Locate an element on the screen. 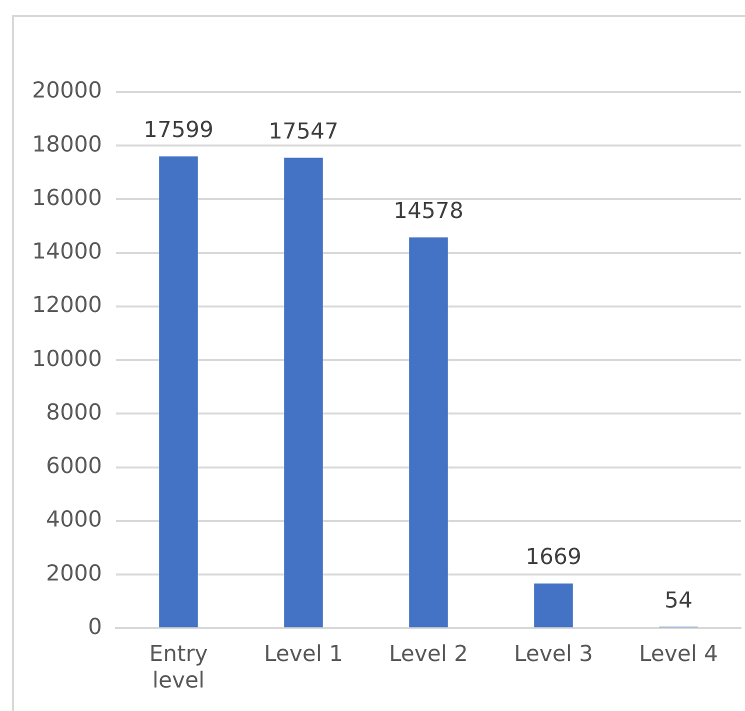  y-tick-label: 4000 is located at coordinates (74, 520).